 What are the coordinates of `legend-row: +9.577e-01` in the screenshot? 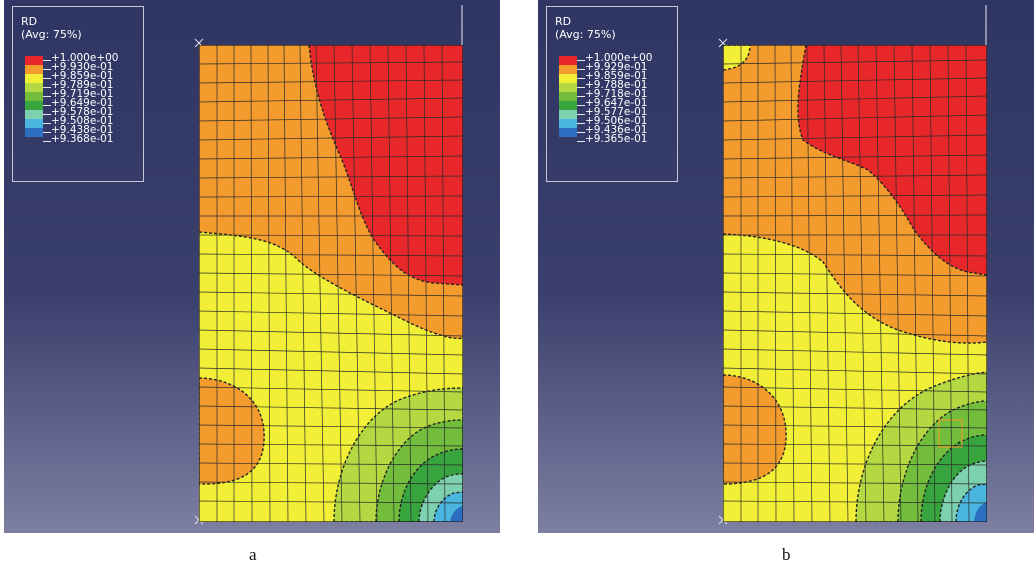 It's located at (619, 112).